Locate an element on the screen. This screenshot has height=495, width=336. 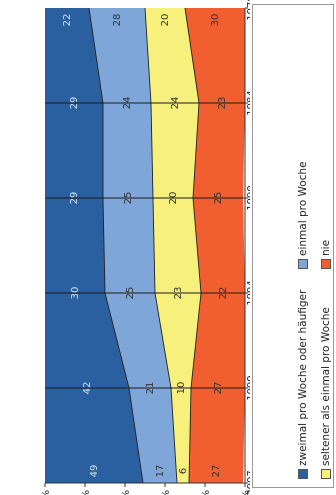
legend-item: nie is located at coordinates (325, 179).